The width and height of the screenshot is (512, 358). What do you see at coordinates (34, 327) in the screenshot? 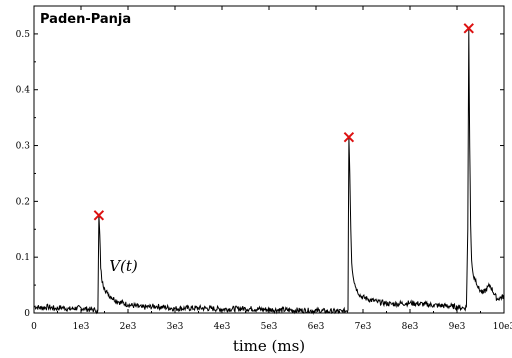
I see `x-tick-label: 0` at bounding box center [34, 327].